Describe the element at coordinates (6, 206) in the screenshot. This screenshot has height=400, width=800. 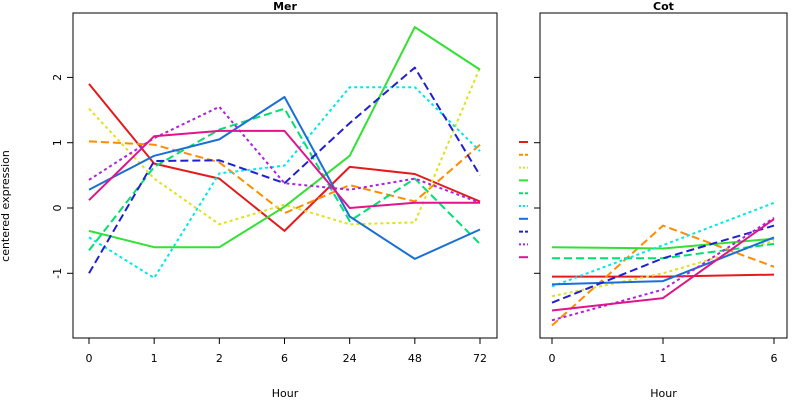
I see `y-axis-label: centered expression` at that location.